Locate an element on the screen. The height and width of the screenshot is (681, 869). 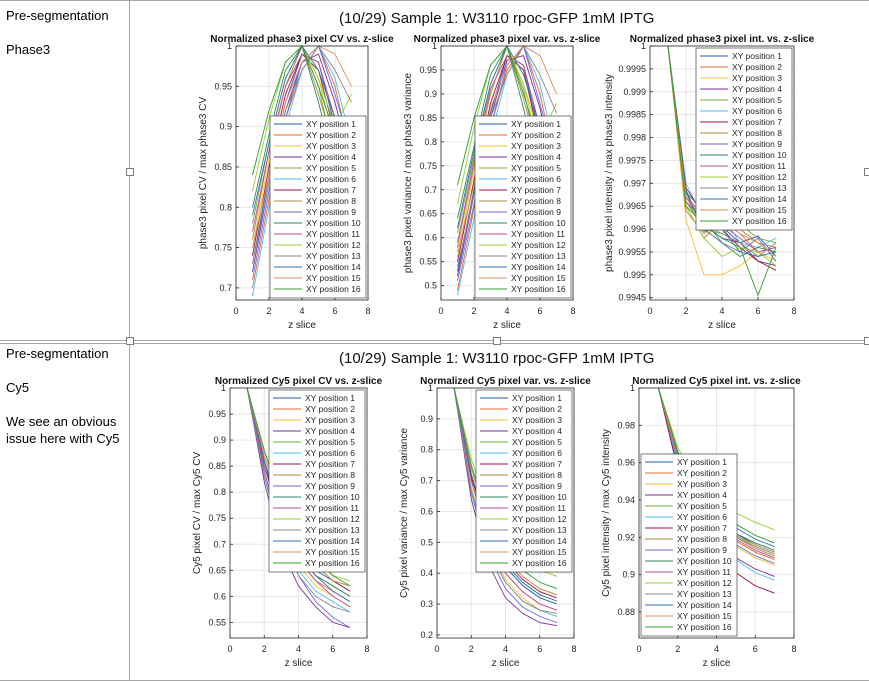
y-axis-label: Cy5 pixel intensity / max Cy5 intensity is located at coordinates (606, 513).